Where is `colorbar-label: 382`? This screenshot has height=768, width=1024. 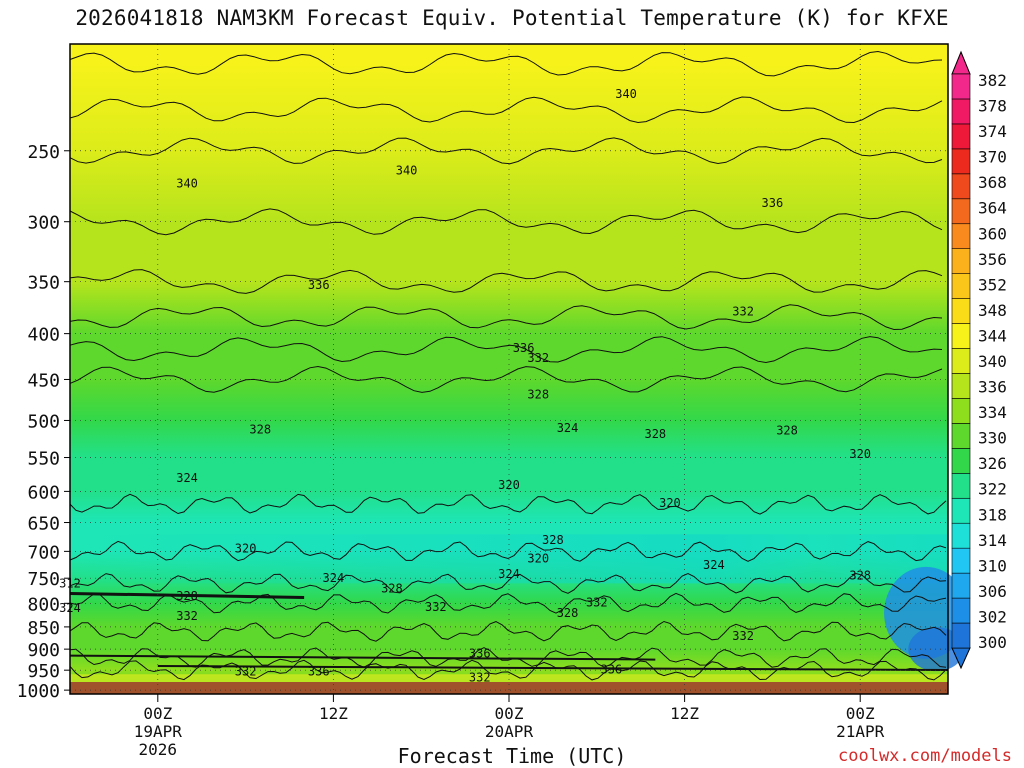 colorbar-label: 382 is located at coordinates (992, 80).